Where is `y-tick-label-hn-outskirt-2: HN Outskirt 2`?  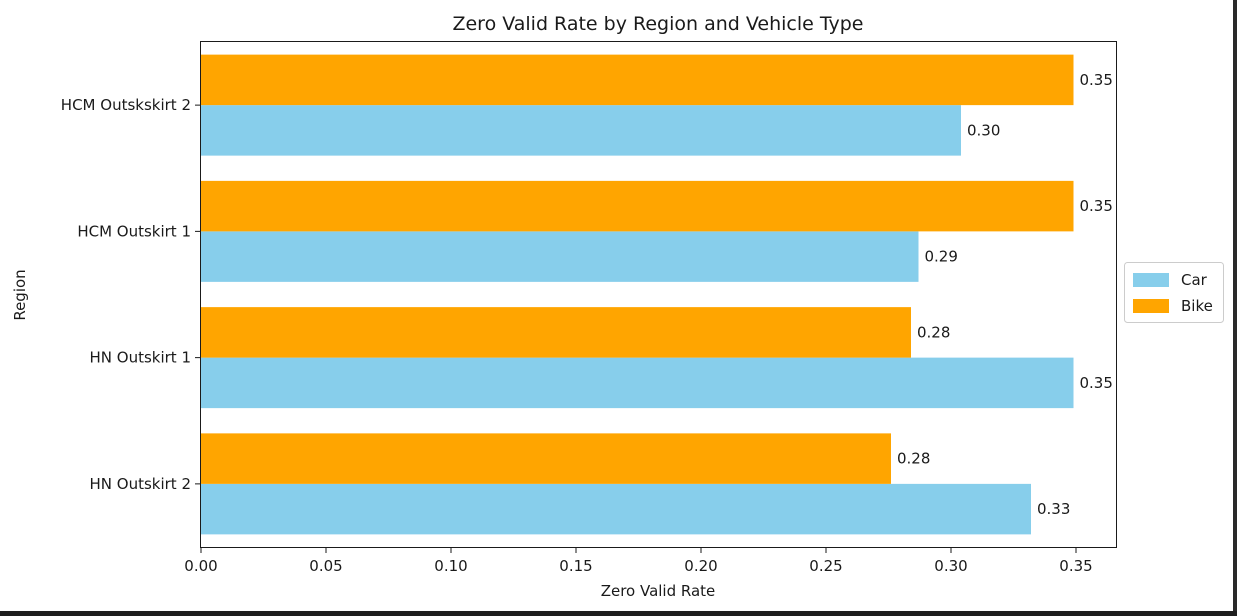 y-tick-label-hn-outskirt-2: HN Outskirt 2 is located at coordinates (141, 484).